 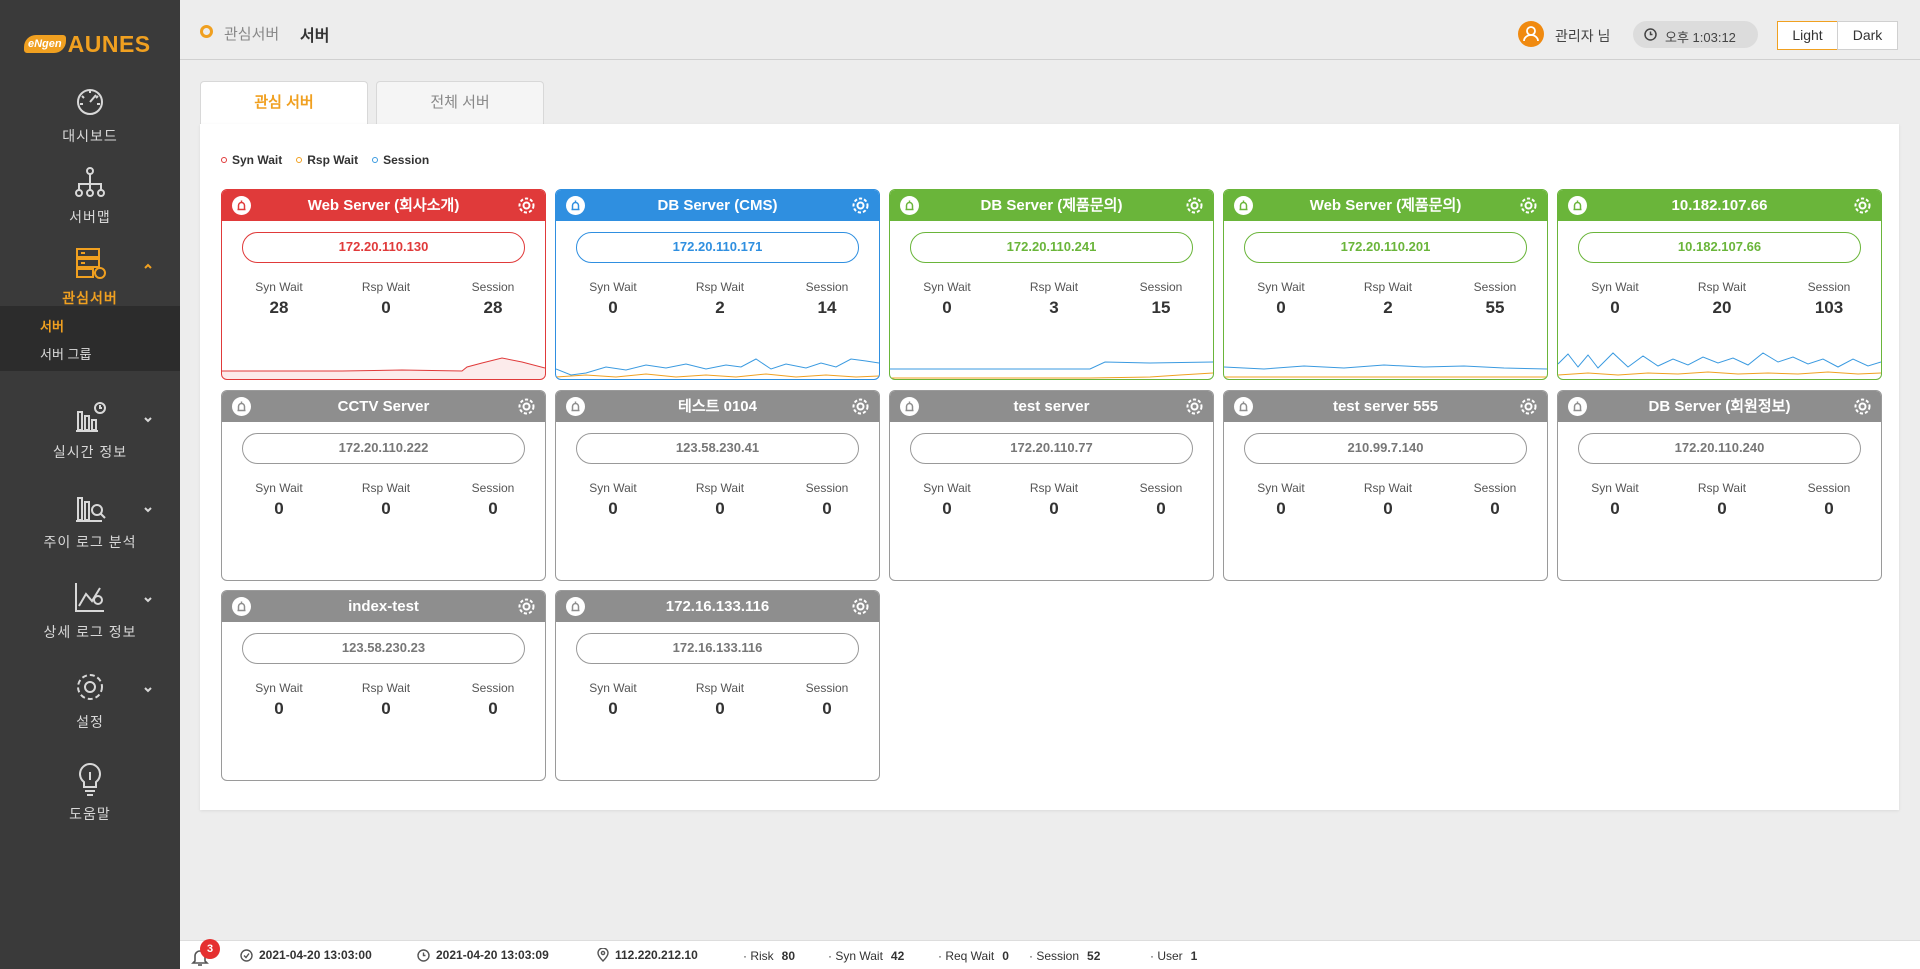 What do you see at coordinates (383, 406) in the screenshot?
I see `card-title: CCTV Server` at bounding box center [383, 406].